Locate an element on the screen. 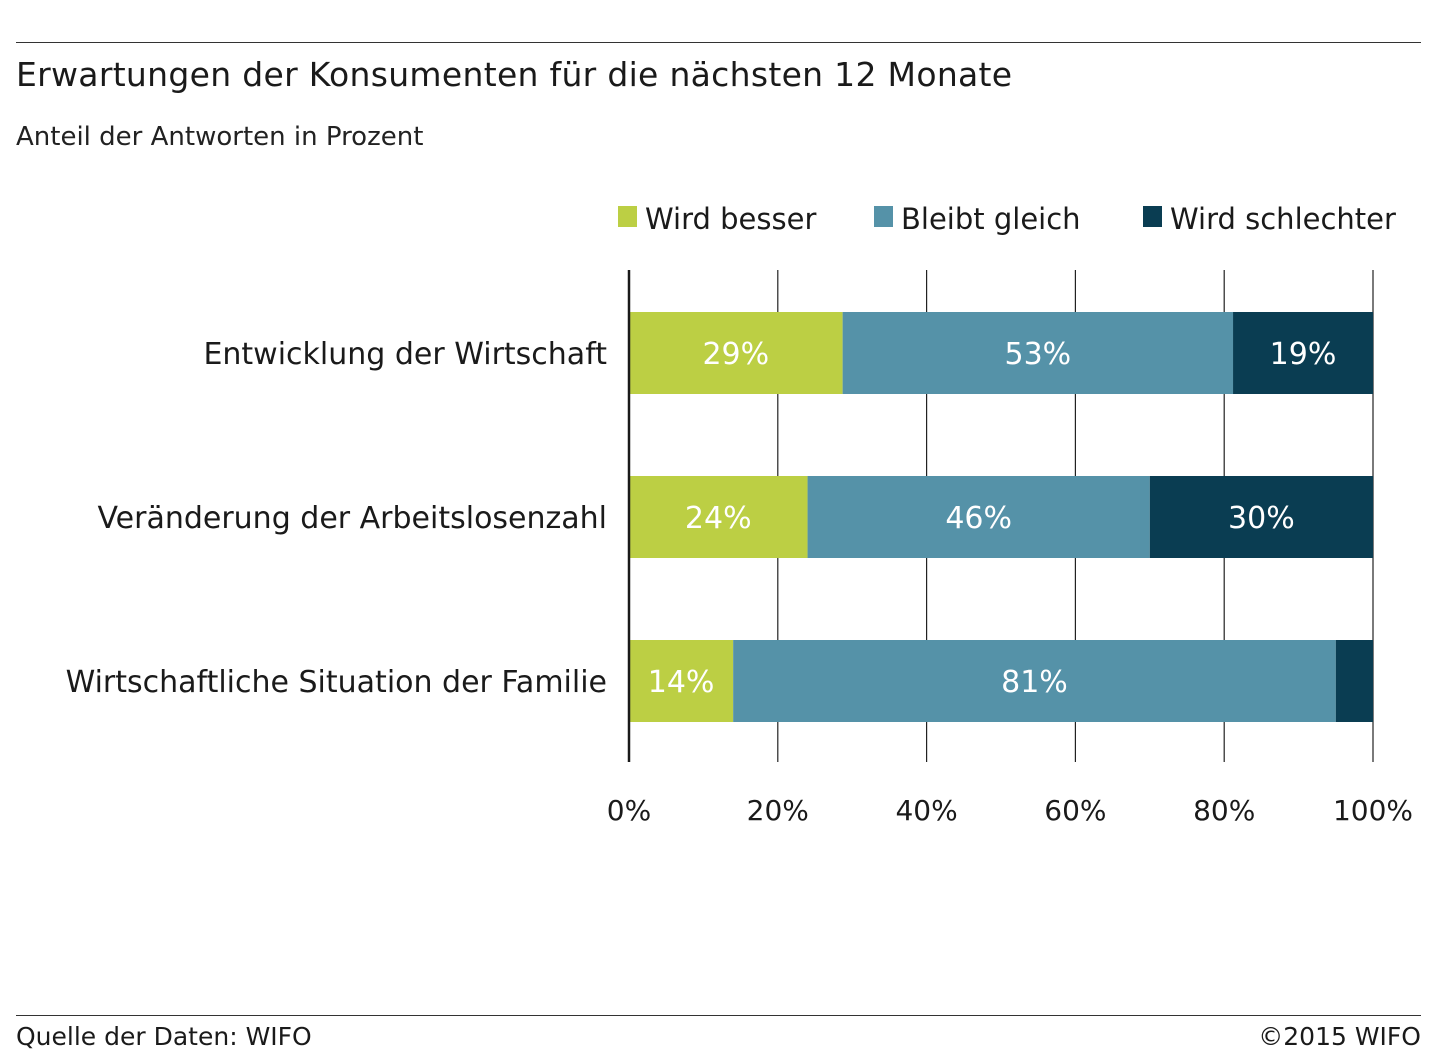 This screenshot has height=1063, width=1437. bar-value-label: 19% is located at coordinates (1303, 354).